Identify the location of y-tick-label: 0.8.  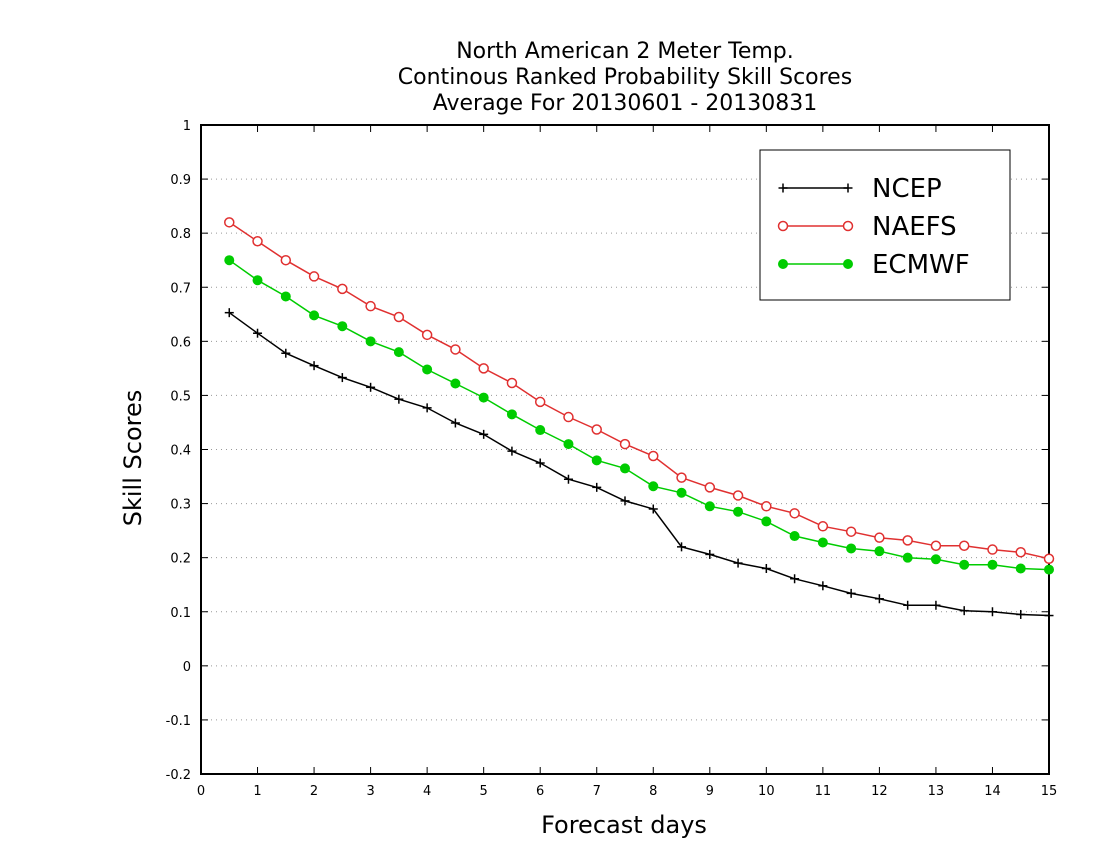
(180, 234).